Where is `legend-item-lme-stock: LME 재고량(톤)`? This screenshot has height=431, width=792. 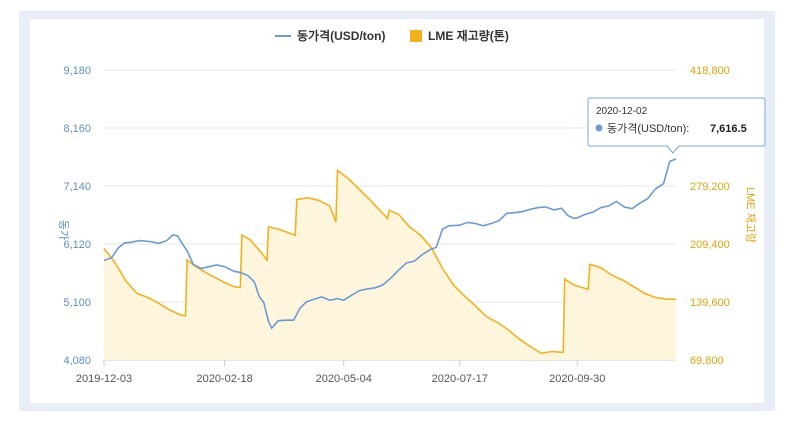
legend-item-lme-stock: LME 재고량(톤) is located at coordinates (459, 36).